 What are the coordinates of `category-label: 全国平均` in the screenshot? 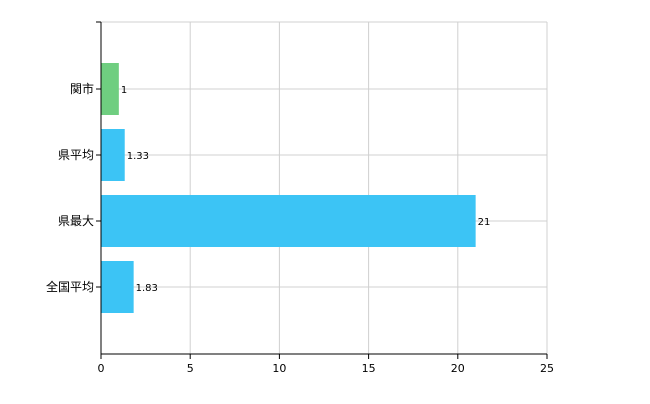 It's located at (70, 286).